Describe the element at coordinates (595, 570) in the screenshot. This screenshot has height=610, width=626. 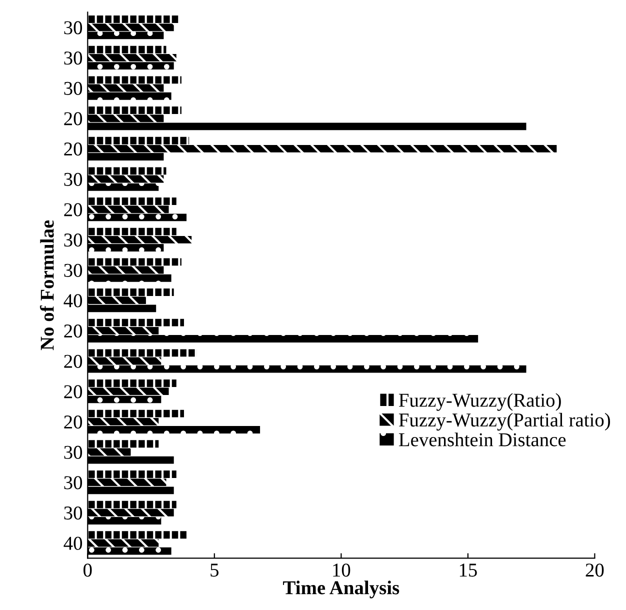
I see `x-tick-label: 20` at that location.